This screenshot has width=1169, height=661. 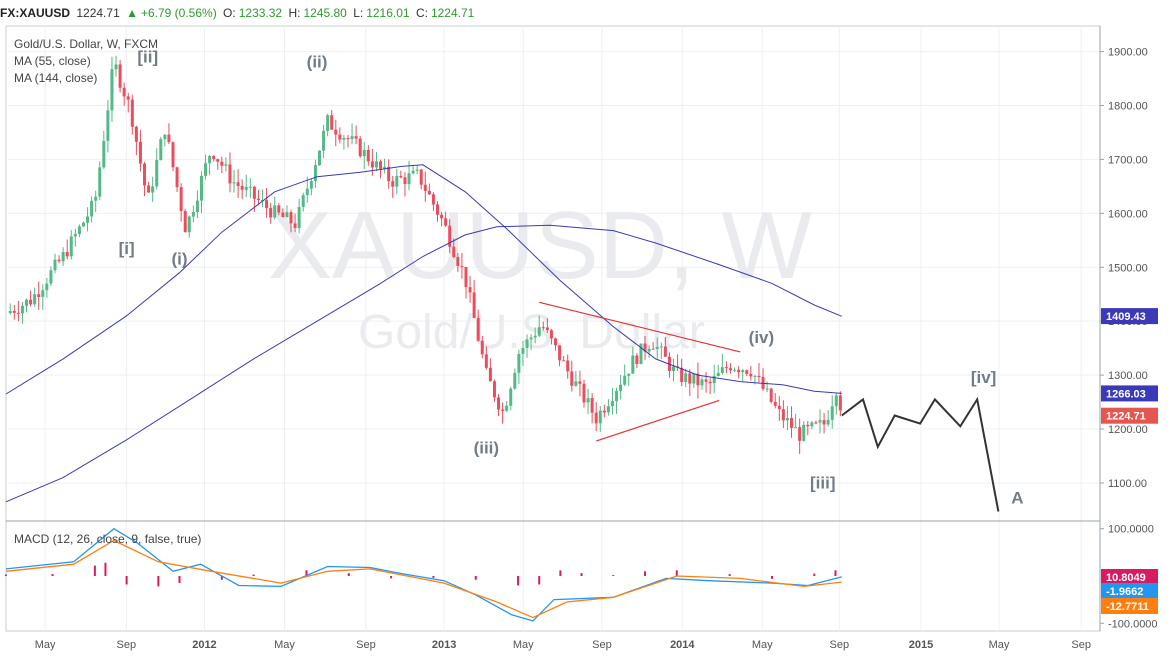 What do you see at coordinates (1131, 530) in the screenshot?
I see `macd-tick-label: 100.0000` at bounding box center [1131, 530].